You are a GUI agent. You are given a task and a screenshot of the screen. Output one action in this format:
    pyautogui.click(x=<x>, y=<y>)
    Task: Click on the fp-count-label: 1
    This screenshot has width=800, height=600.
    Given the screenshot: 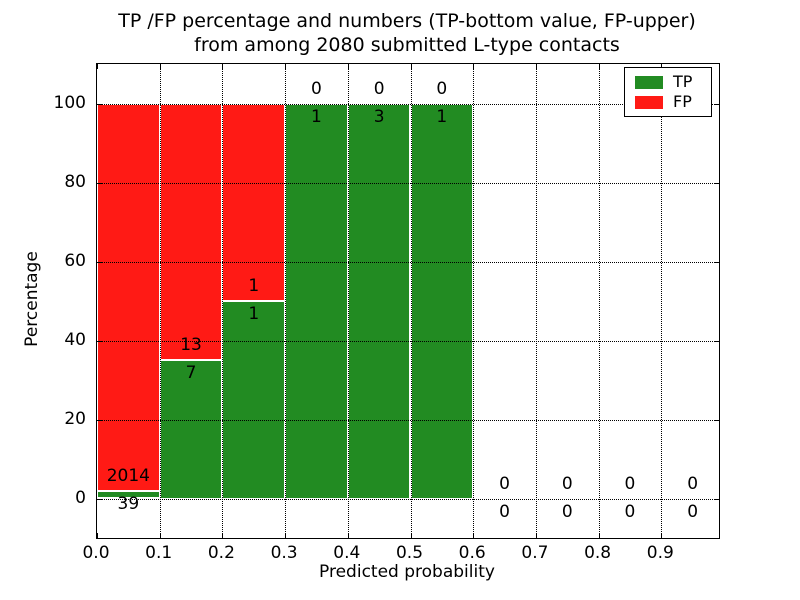 What is the action you would take?
    pyautogui.click(x=254, y=286)
    